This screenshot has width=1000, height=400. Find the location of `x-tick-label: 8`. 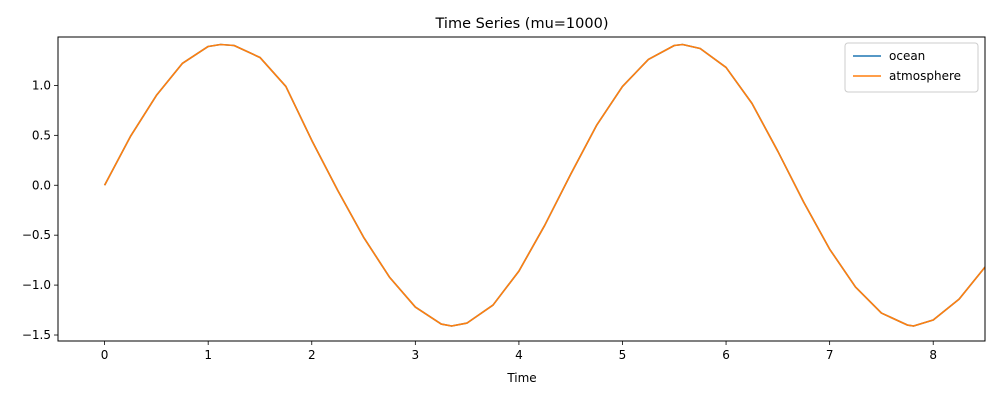

x-tick-label: 8 is located at coordinates (933, 355).